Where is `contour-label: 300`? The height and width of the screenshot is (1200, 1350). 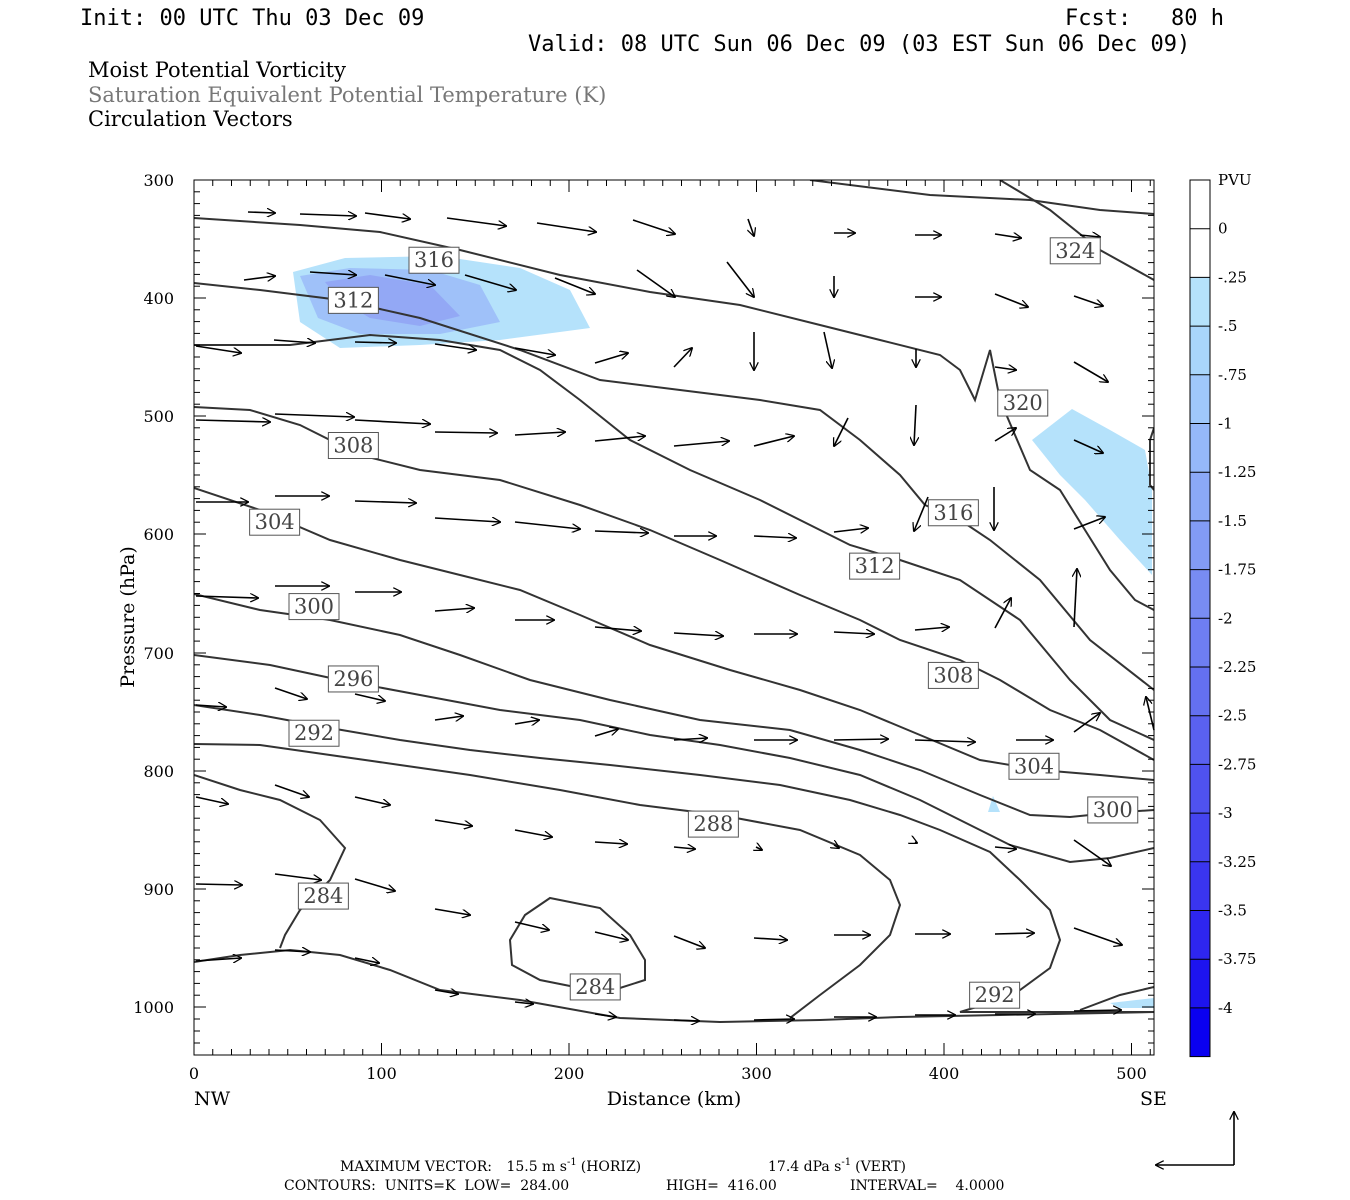 contour-label: 300 is located at coordinates (1113, 810).